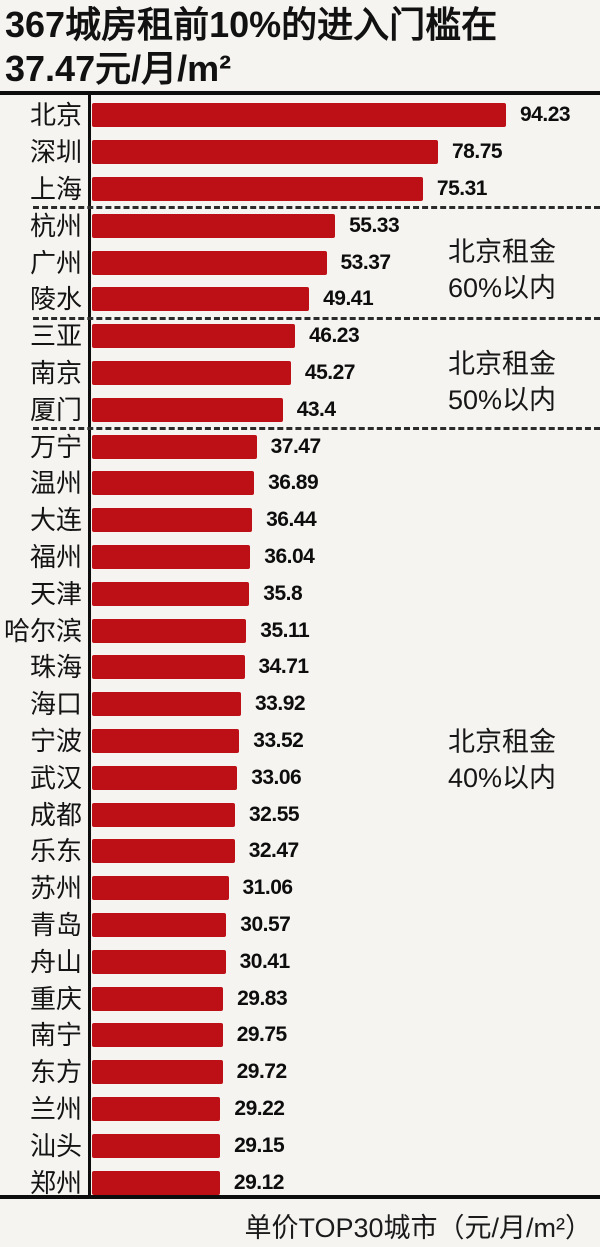 Image resolution: width=600 pixels, height=1247 pixels. Describe the element at coordinates (265, 961) in the screenshot. I see `value-label: 30.41` at that location.